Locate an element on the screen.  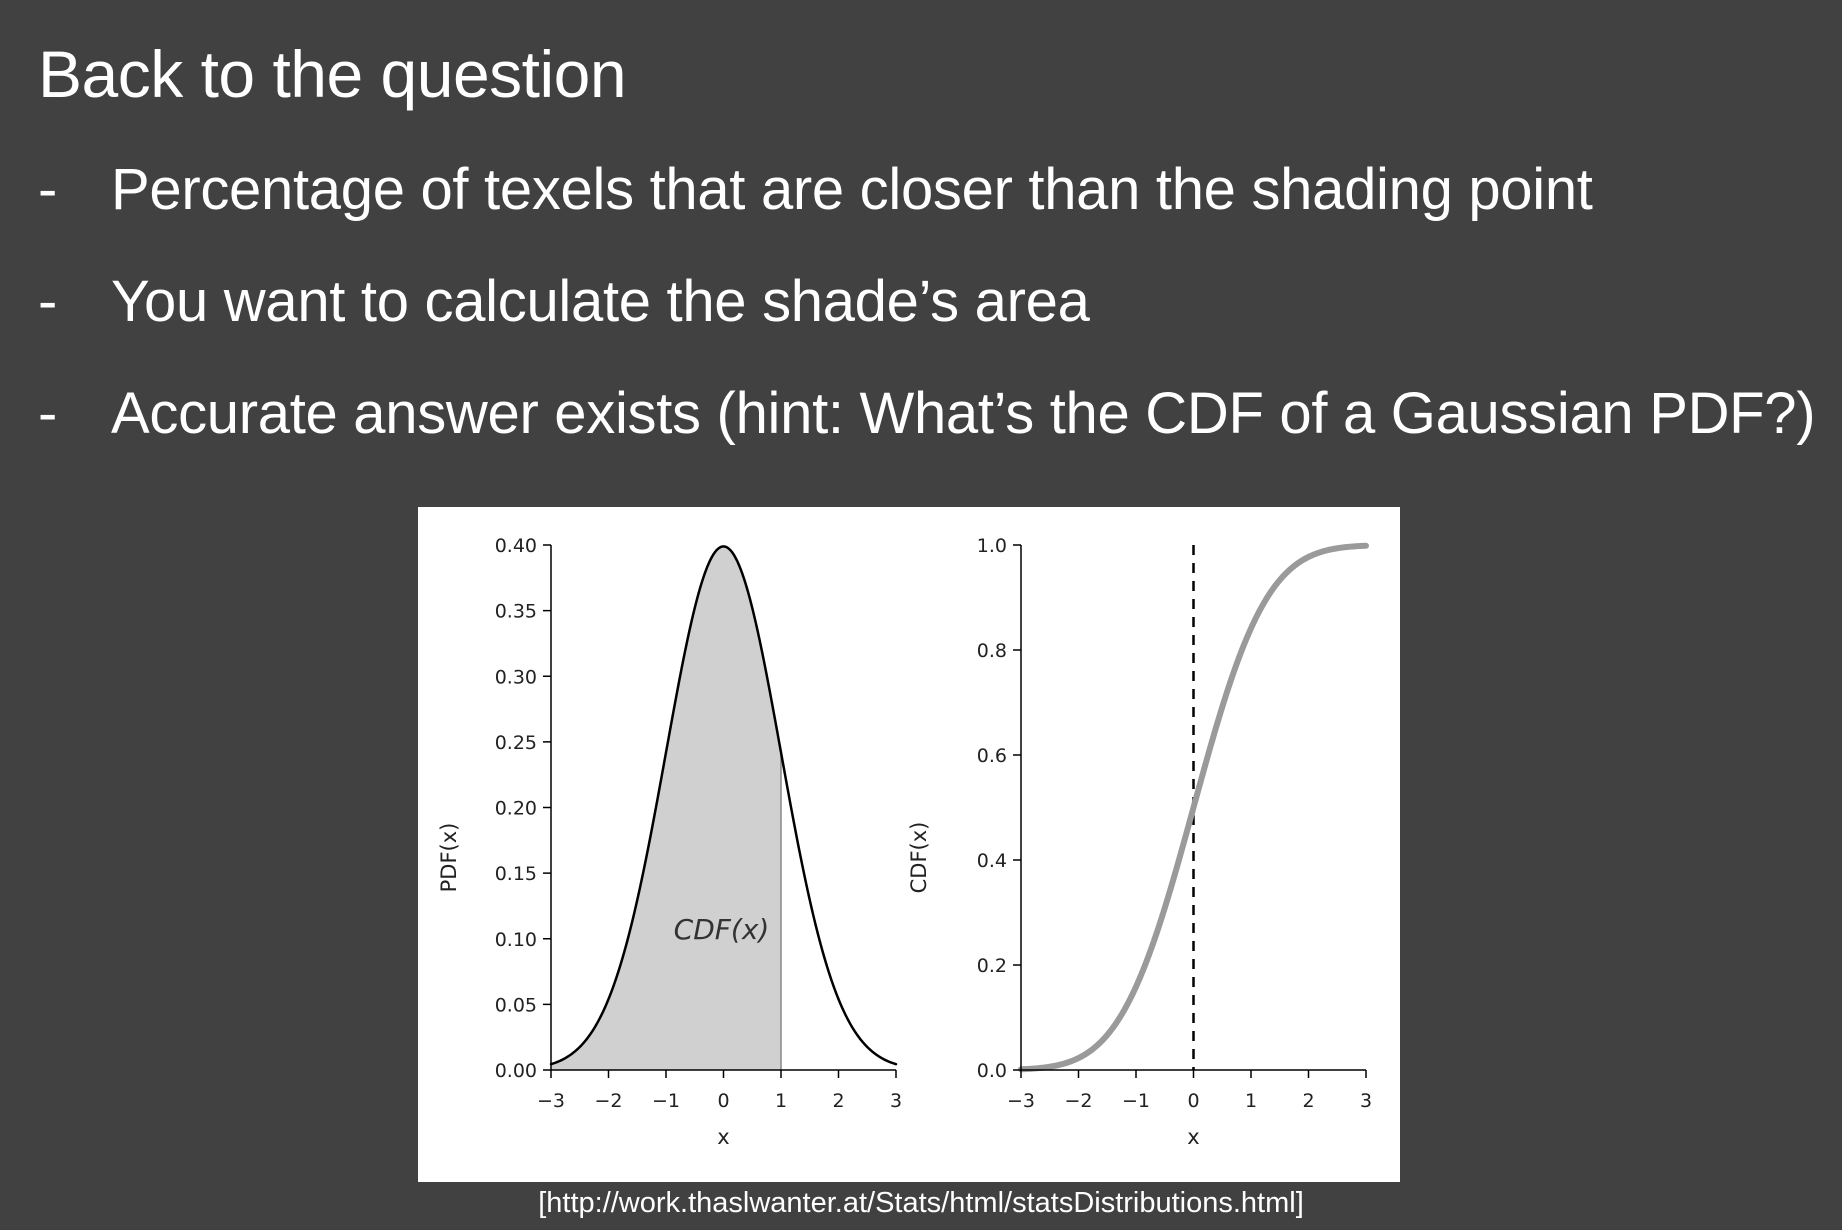
shaded-area-label: CDF(x) is located at coordinates (722, 929).